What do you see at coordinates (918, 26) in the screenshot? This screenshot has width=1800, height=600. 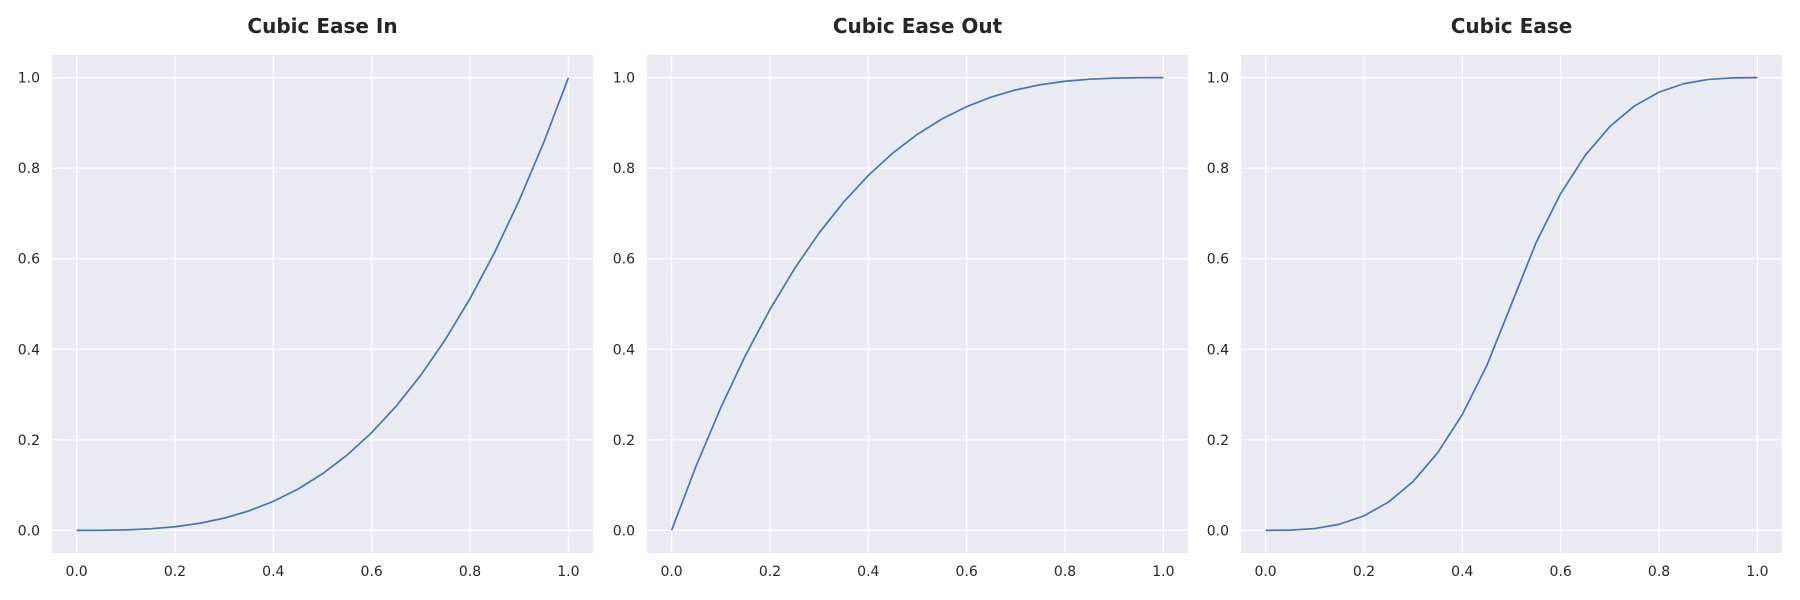 I see `chart-title: Cubic Ease Out` at bounding box center [918, 26].